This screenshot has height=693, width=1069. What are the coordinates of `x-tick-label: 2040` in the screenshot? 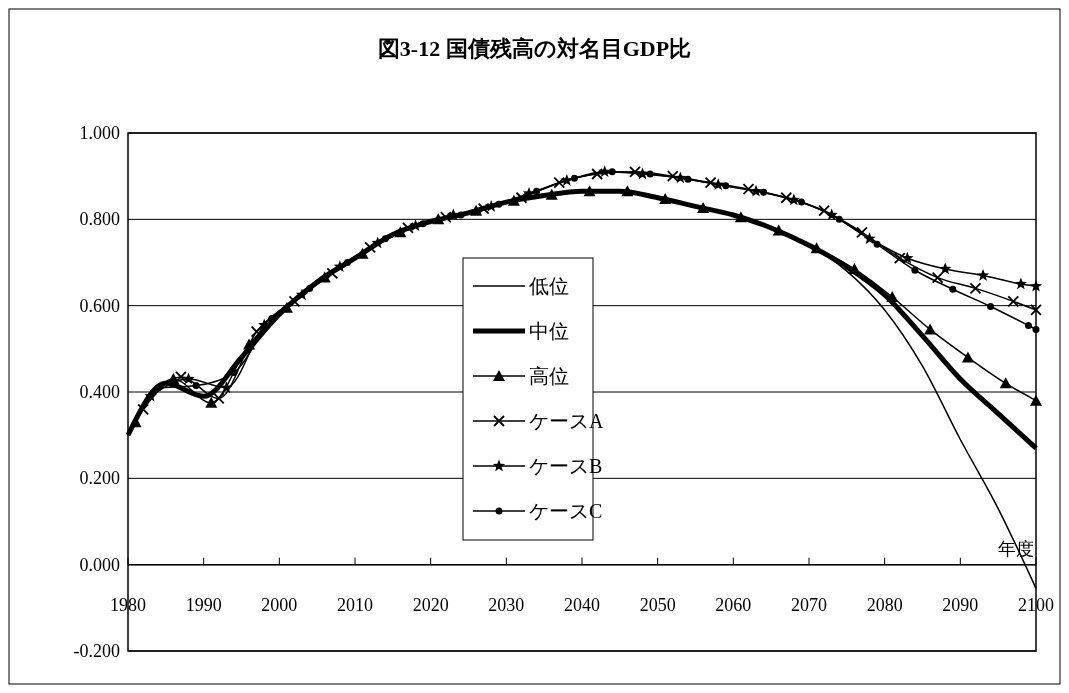 It's located at (582, 604).